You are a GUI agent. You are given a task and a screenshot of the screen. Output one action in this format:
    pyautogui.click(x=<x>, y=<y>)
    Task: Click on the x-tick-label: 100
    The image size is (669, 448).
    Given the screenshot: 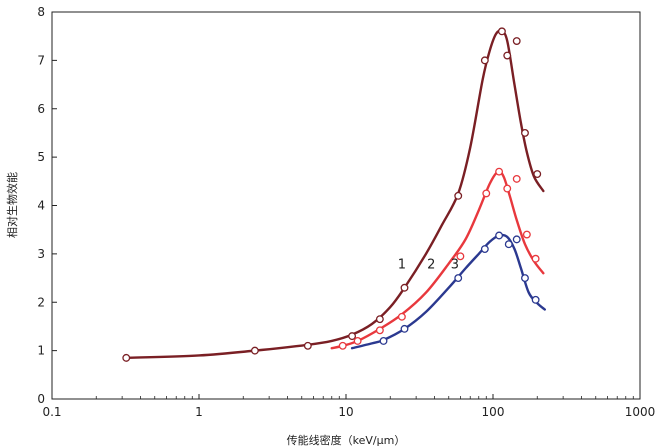 What is the action you would take?
    pyautogui.click(x=493, y=412)
    